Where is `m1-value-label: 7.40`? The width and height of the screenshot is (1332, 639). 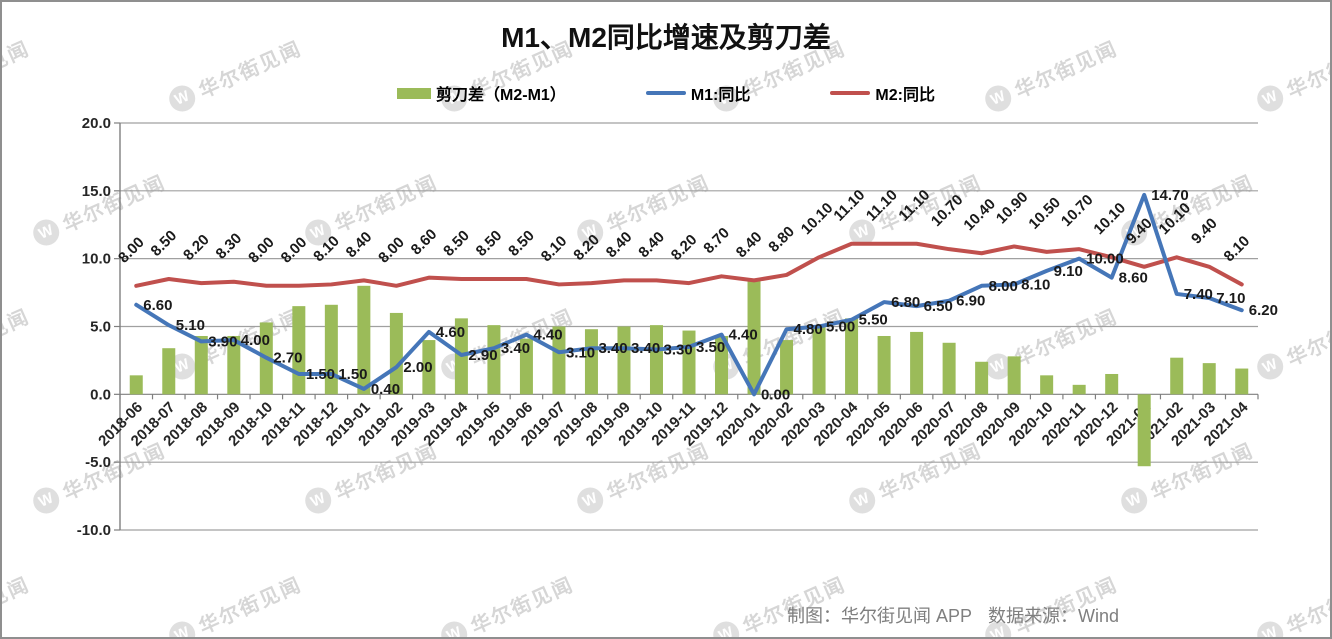 m1-value-label: 7.40 is located at coordinates (1198, 294).